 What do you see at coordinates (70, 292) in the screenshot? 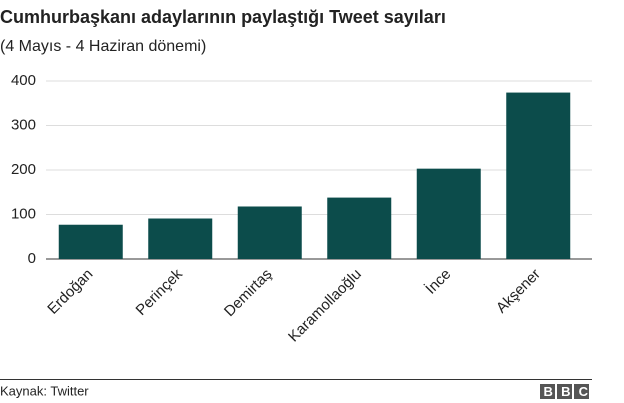
I see `x-tick-label: Erdoğan` at bounding box center [70, 292].